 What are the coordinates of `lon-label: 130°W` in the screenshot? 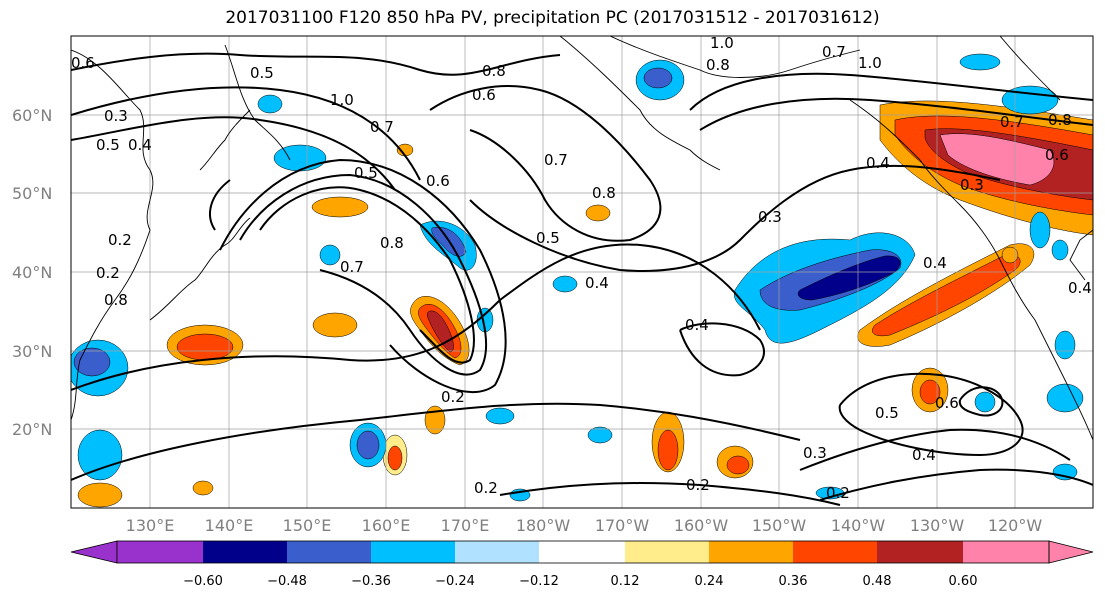 It's located at (937, 525).